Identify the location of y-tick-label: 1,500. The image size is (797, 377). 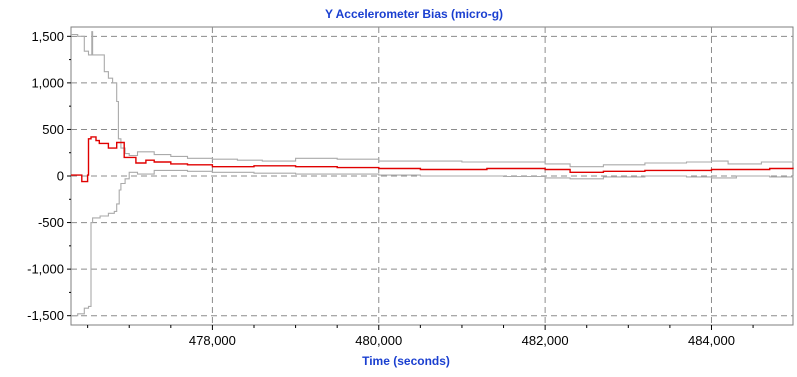
(47, 36).